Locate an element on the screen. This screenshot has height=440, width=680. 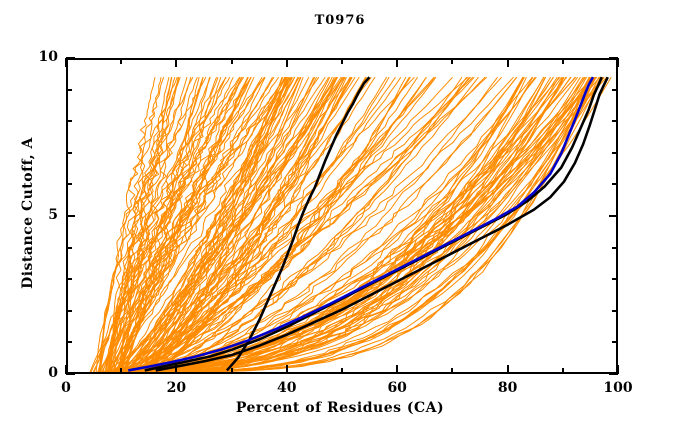
page-title: T0976 is located at coordinates (340, 20).